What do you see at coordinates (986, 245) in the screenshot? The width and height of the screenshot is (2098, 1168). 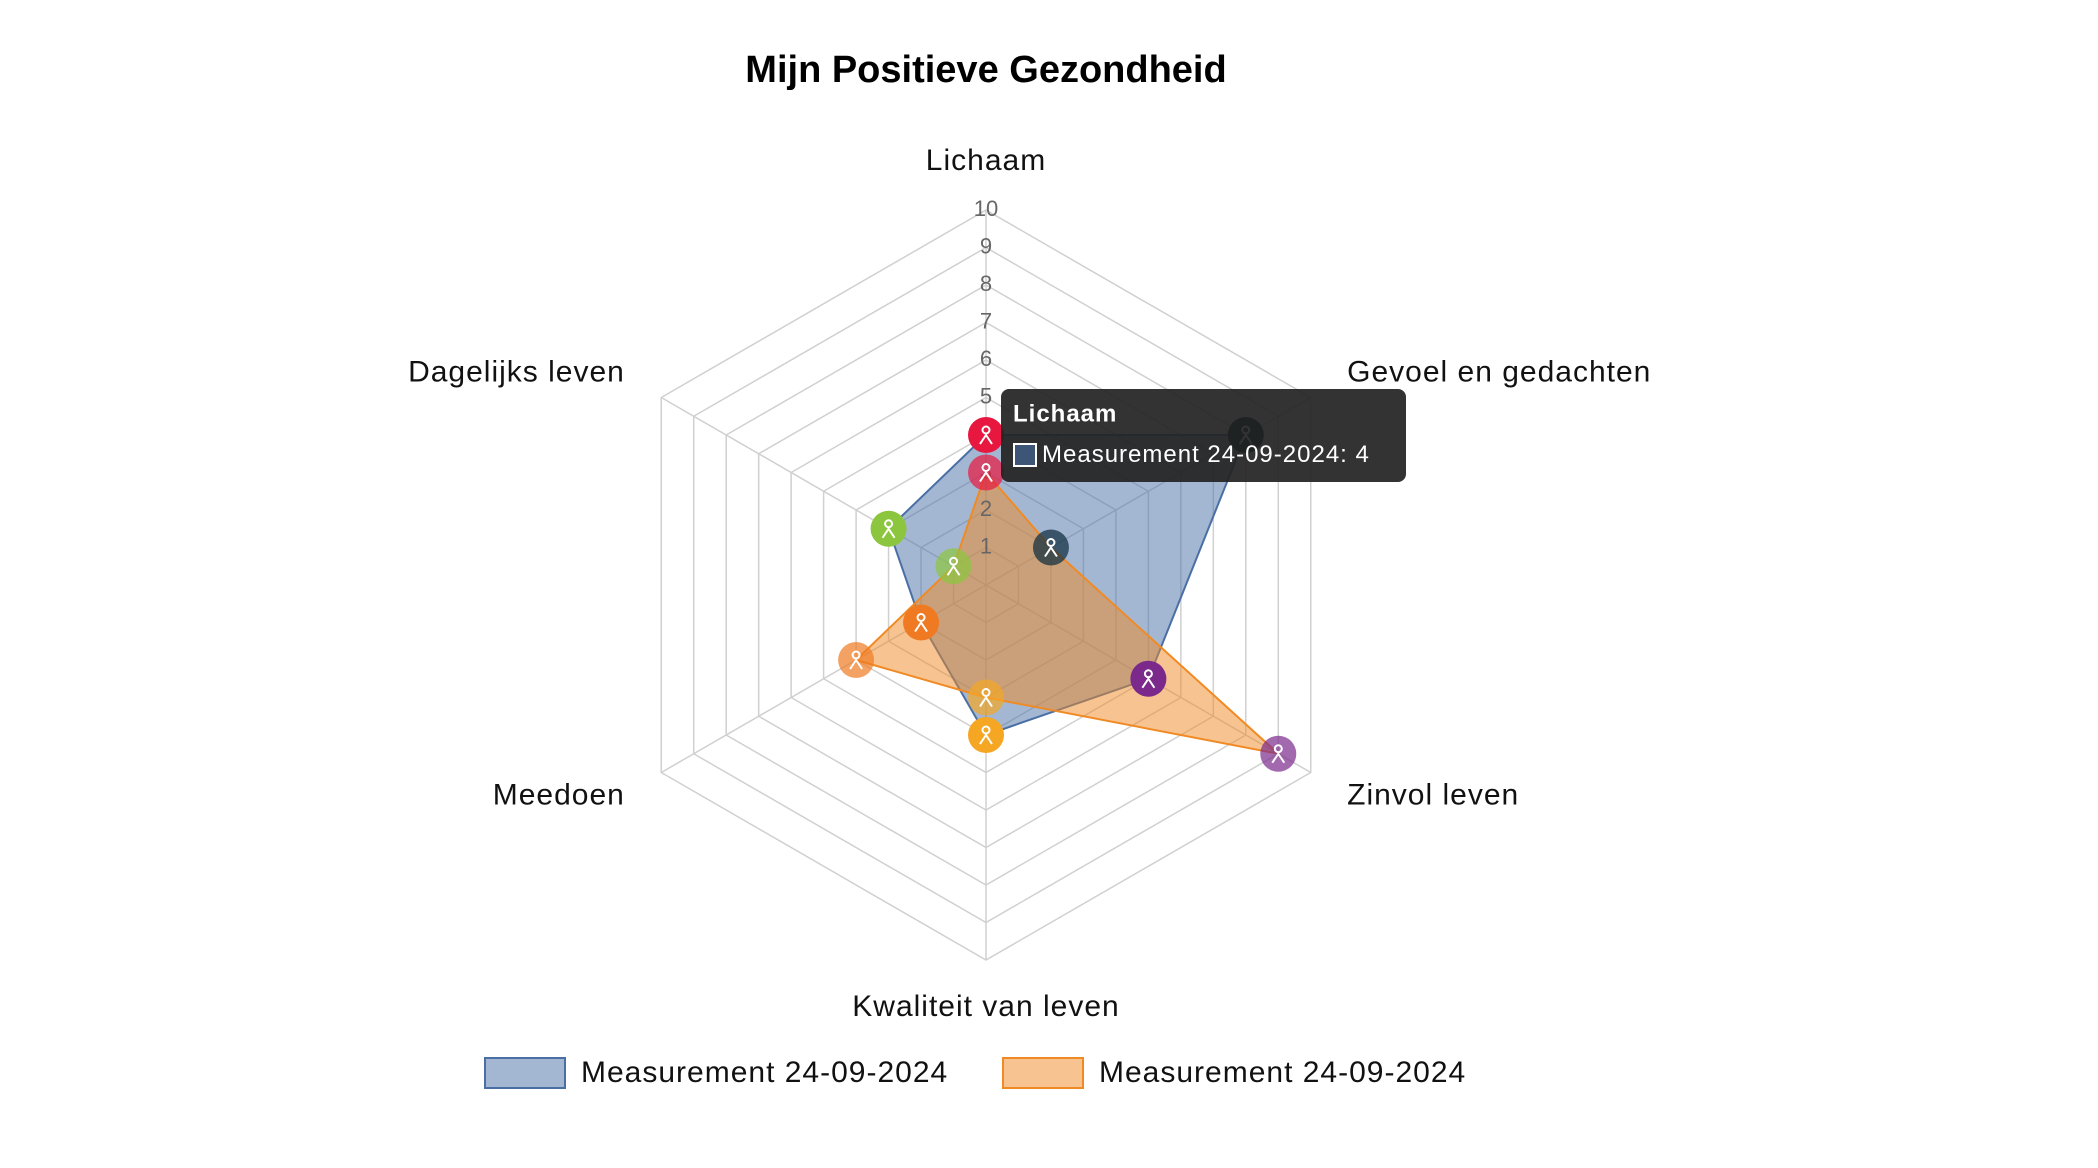 I see `tick-label: 9` at bounding box center [986, 245].